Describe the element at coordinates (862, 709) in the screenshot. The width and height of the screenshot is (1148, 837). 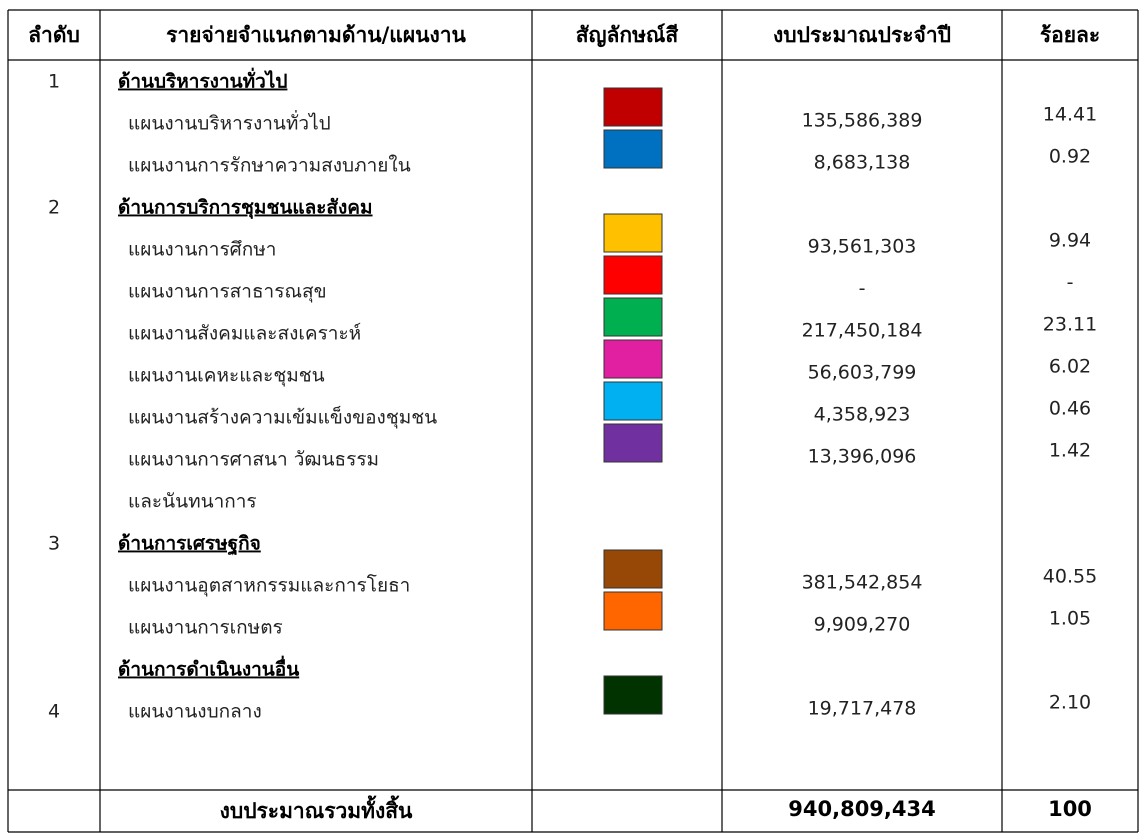
I see `budget: 19,717,478` at that location.